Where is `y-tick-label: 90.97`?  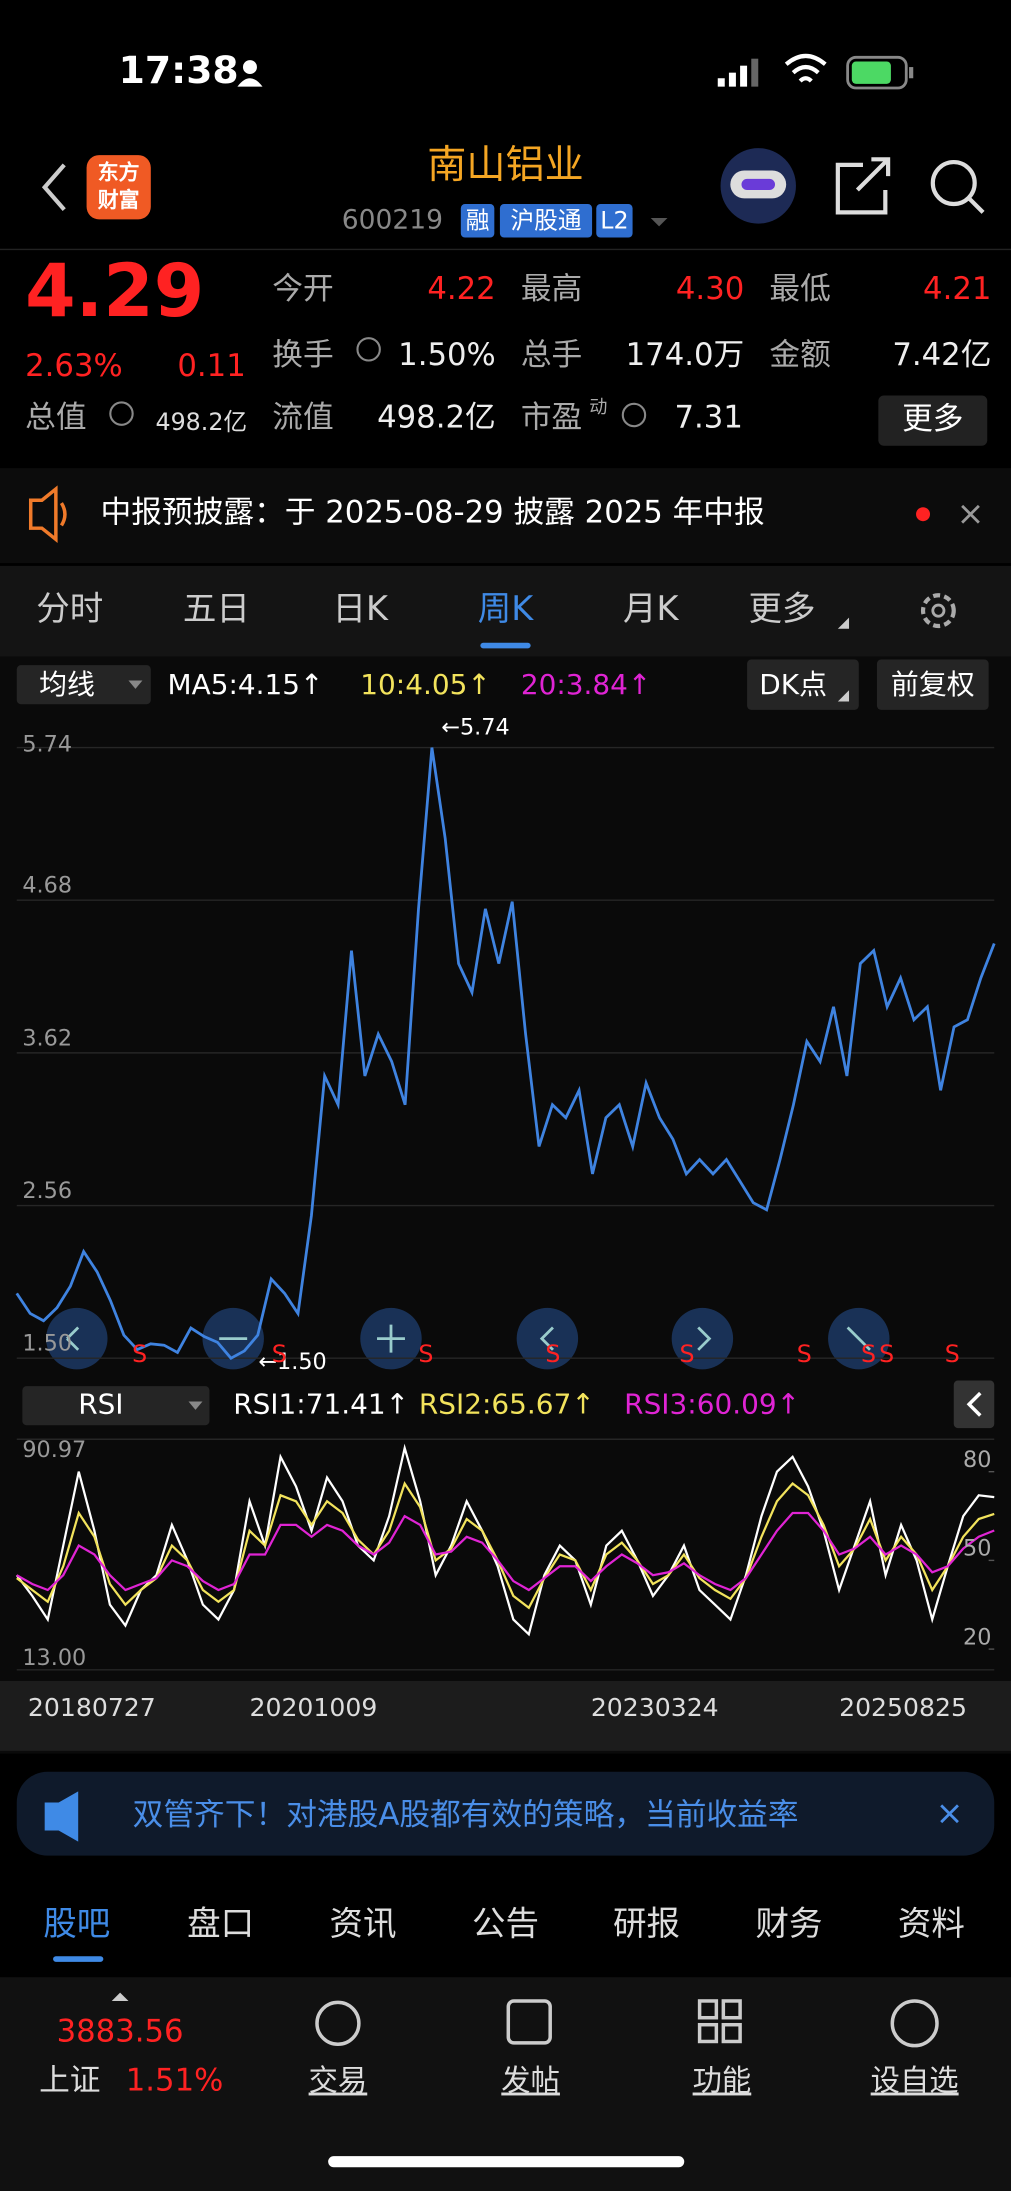
y-tick-label: 90.97 is located at coordinates (54, 1450).